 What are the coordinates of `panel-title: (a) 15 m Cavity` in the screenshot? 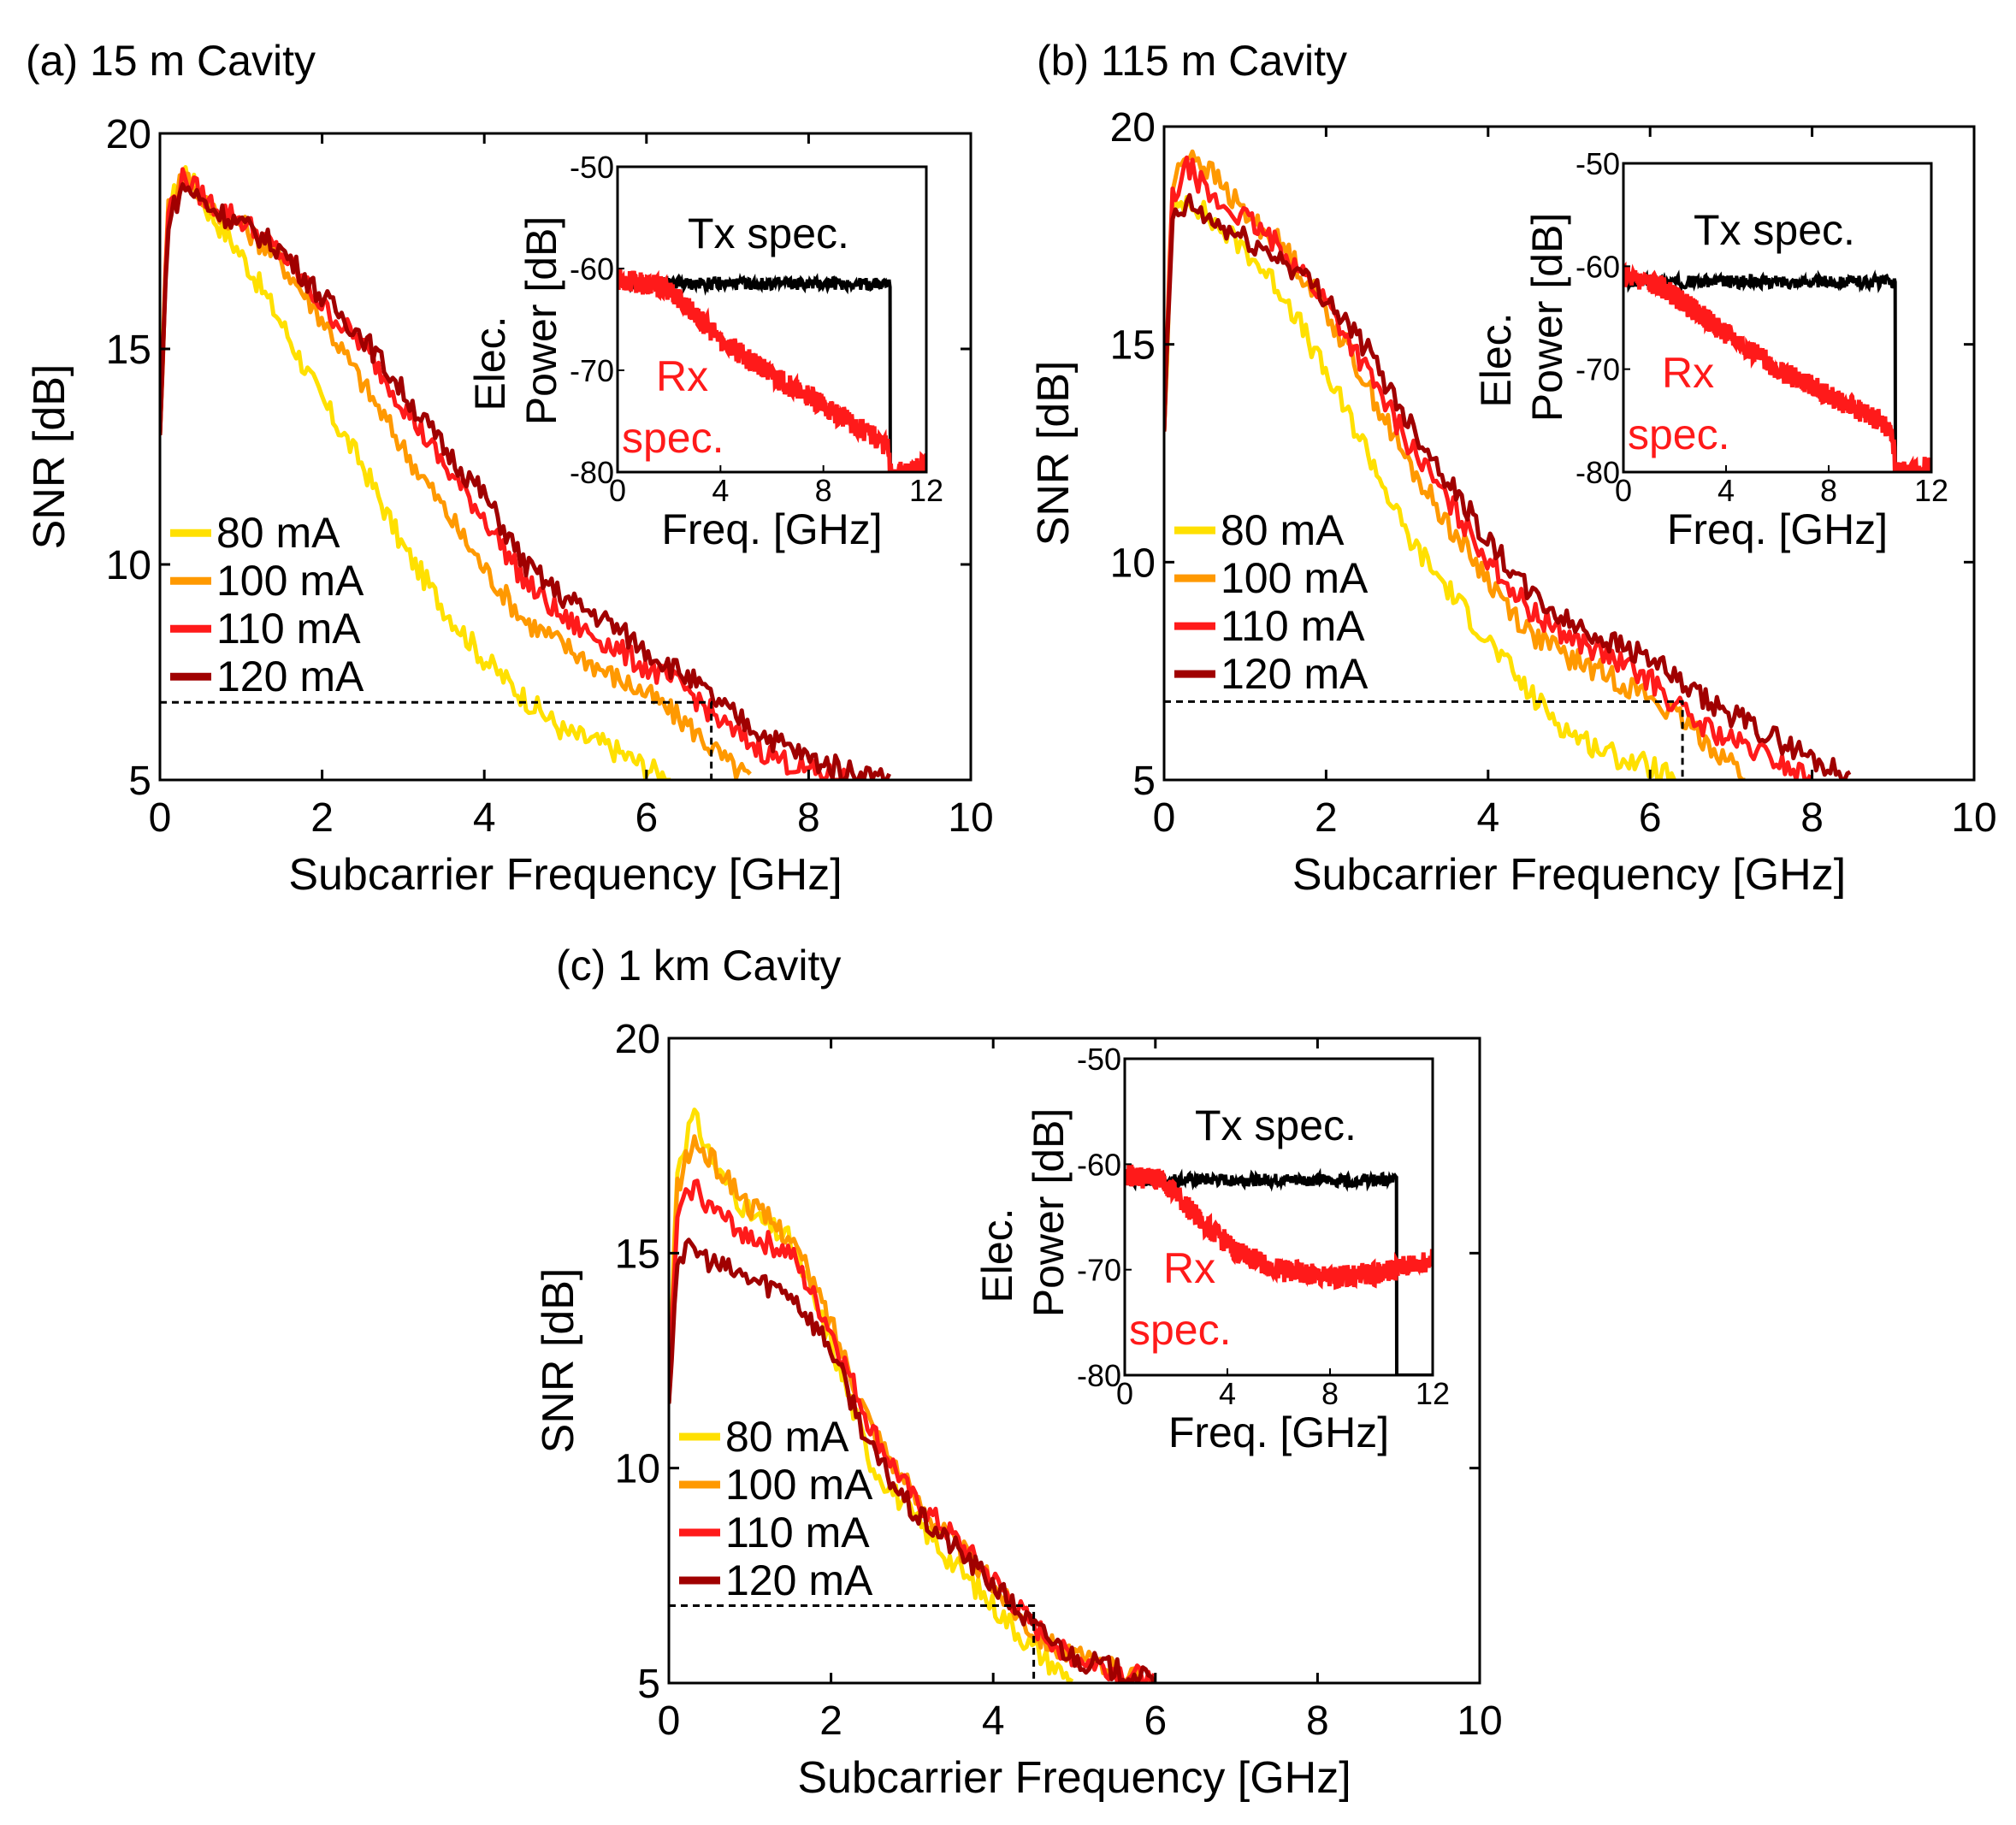 It's located at (171, 61).